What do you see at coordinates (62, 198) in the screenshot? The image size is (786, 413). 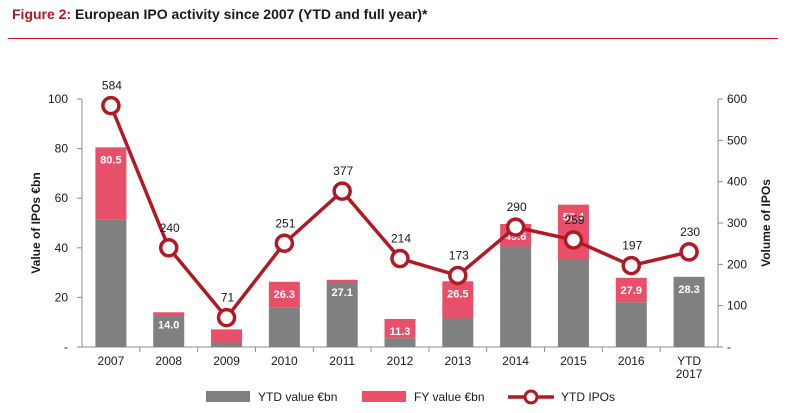 I see `left-tick-label: 60` at bounding box center [62, 198].